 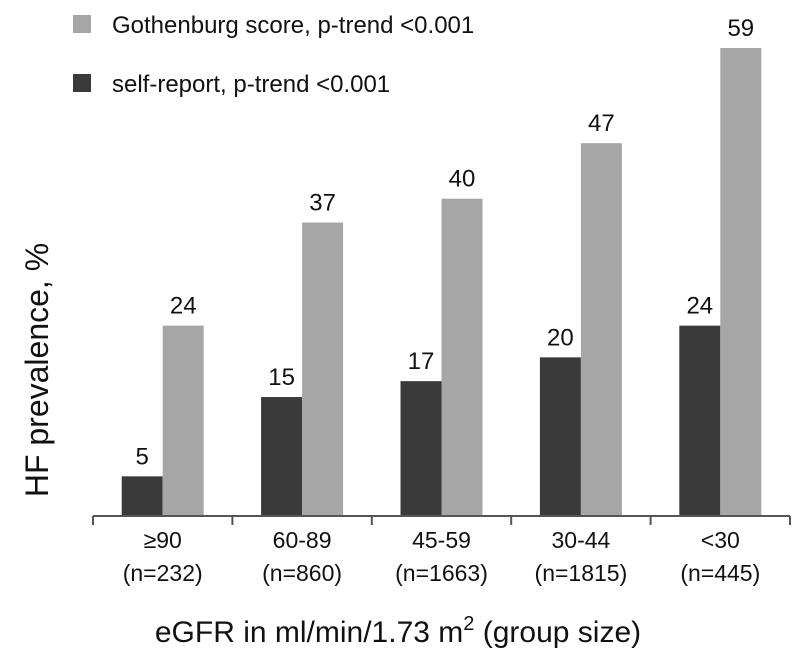 What do you see at coordinates (293, 25) in the screenshot?
I see `legend-label-gothenburg: Gothenburg score, p-trend <0.001` at bounding box center [293, 25].